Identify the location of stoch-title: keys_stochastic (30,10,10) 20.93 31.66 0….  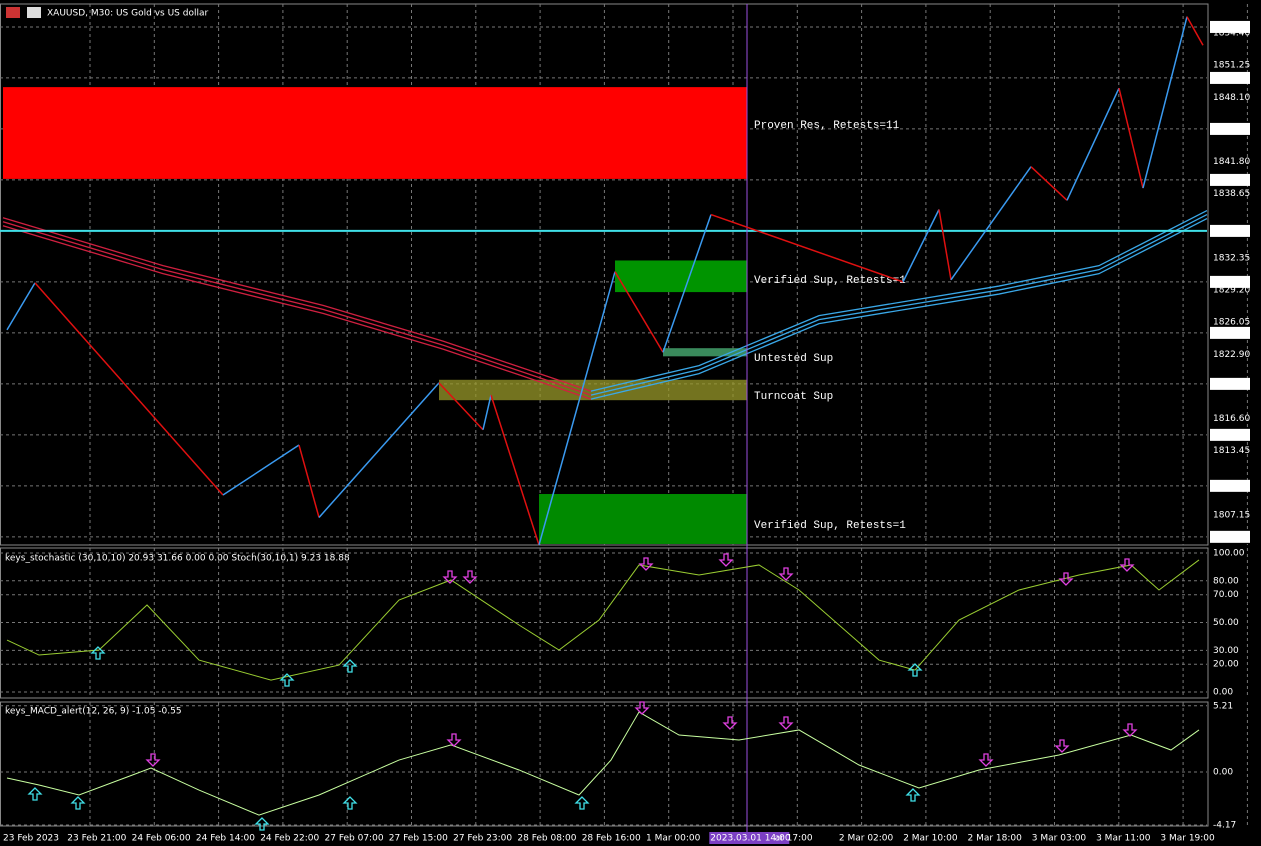
(177, 559).